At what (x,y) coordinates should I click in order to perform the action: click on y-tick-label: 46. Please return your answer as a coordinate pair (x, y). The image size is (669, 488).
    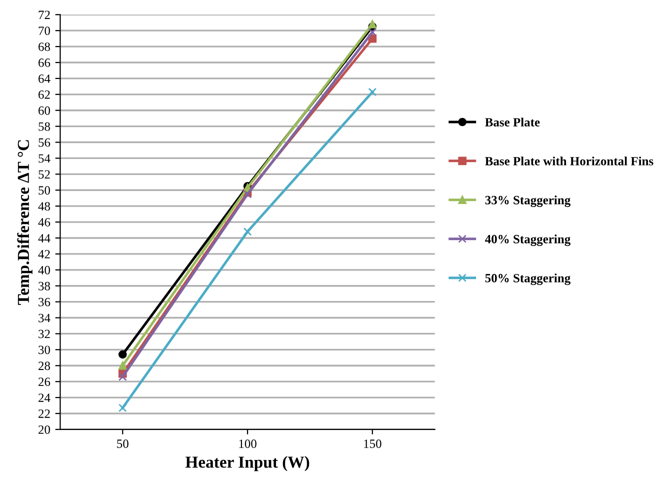
    Looking at the image, I should click on (44, 222).